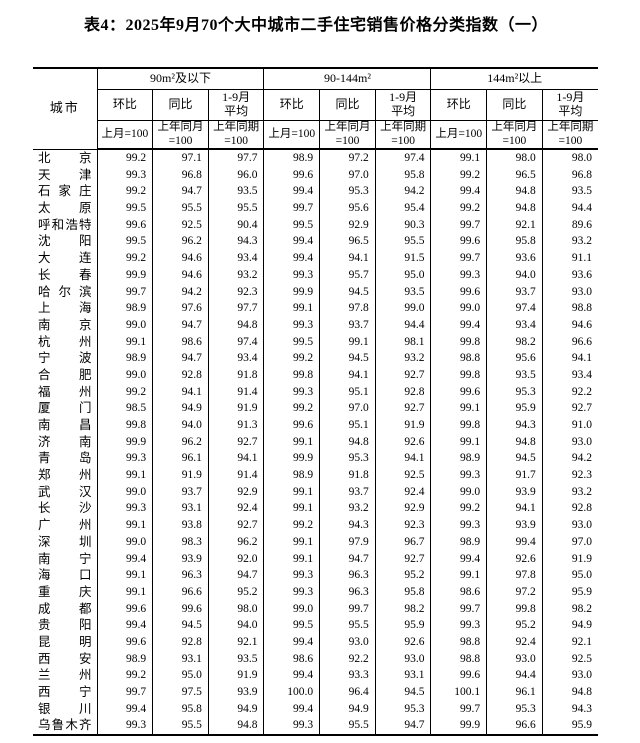 This screenshot has width=640, height=743. What do you see at coordinates (124, 308) in the screenshot?
I see `value-cell: 98.9` at bounding box center [124, 308].